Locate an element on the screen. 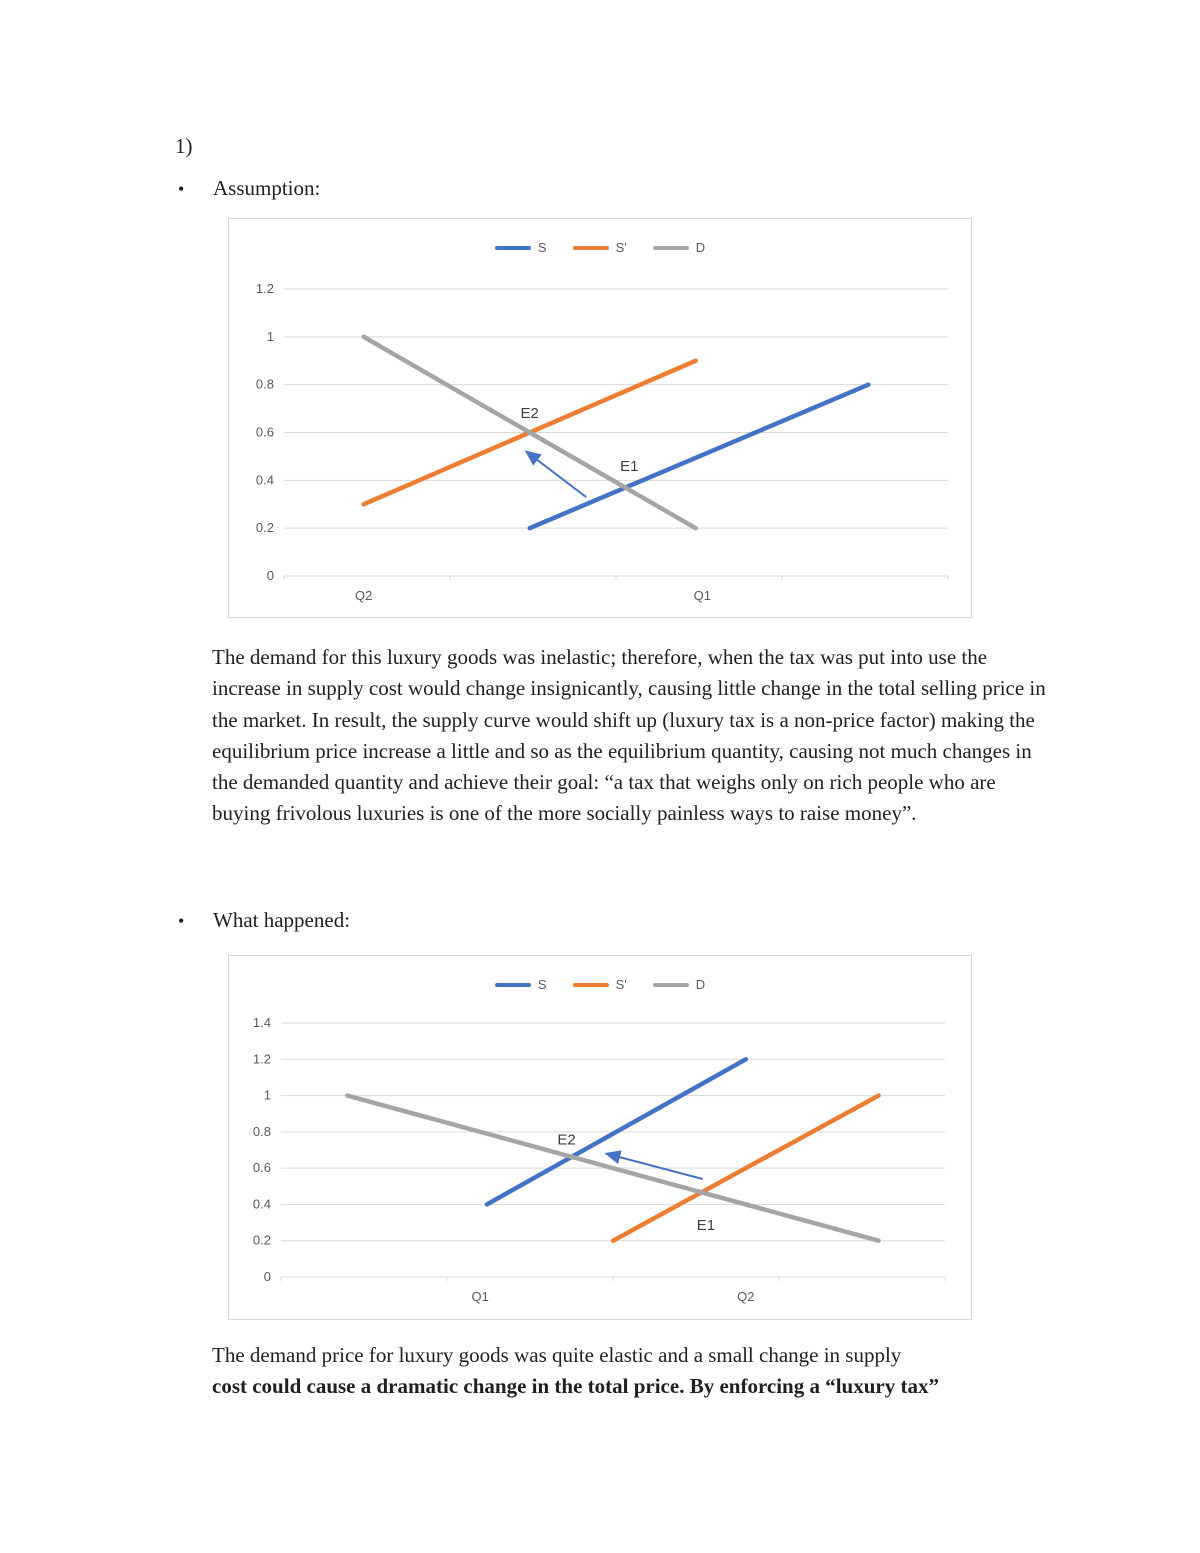 This screenshot has width=1200, height=1553. chart-canvas: 1.2 1 0.8 0.6 0.4 0.2 0 Q2 Q1 E2 E1 is located at coordinates (602, 442).